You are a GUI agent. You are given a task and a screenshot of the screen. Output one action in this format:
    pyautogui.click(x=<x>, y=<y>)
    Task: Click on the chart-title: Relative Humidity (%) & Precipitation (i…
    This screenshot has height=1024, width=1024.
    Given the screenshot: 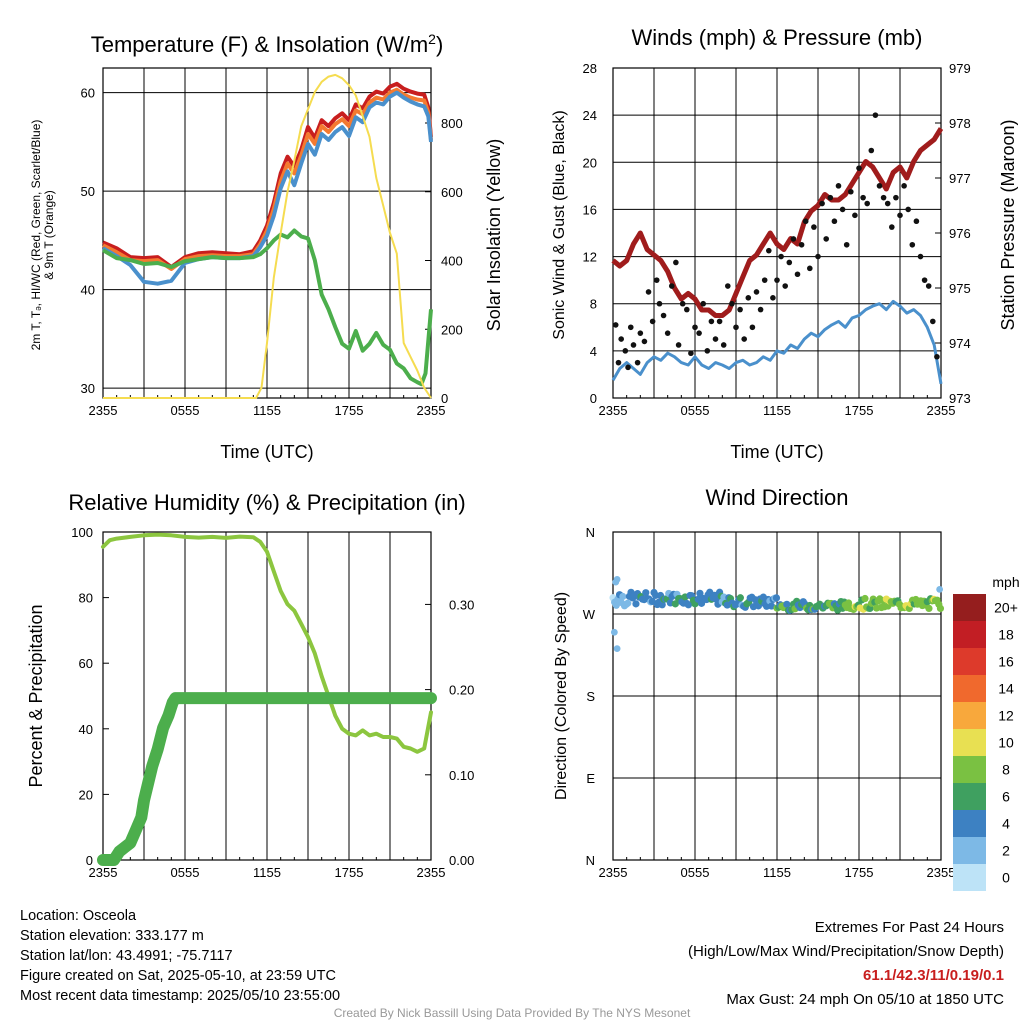 What is the action you would take?
    pyautogui.click(x=266, y=502)
    